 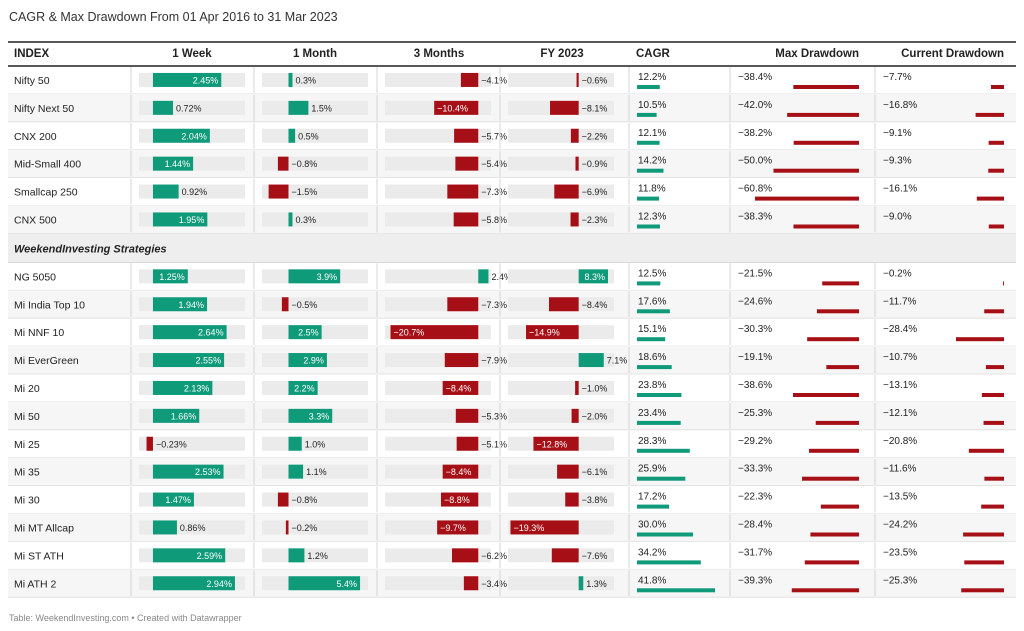 I want to click on column-header-index: INDEX, so click(x=31, y=54).